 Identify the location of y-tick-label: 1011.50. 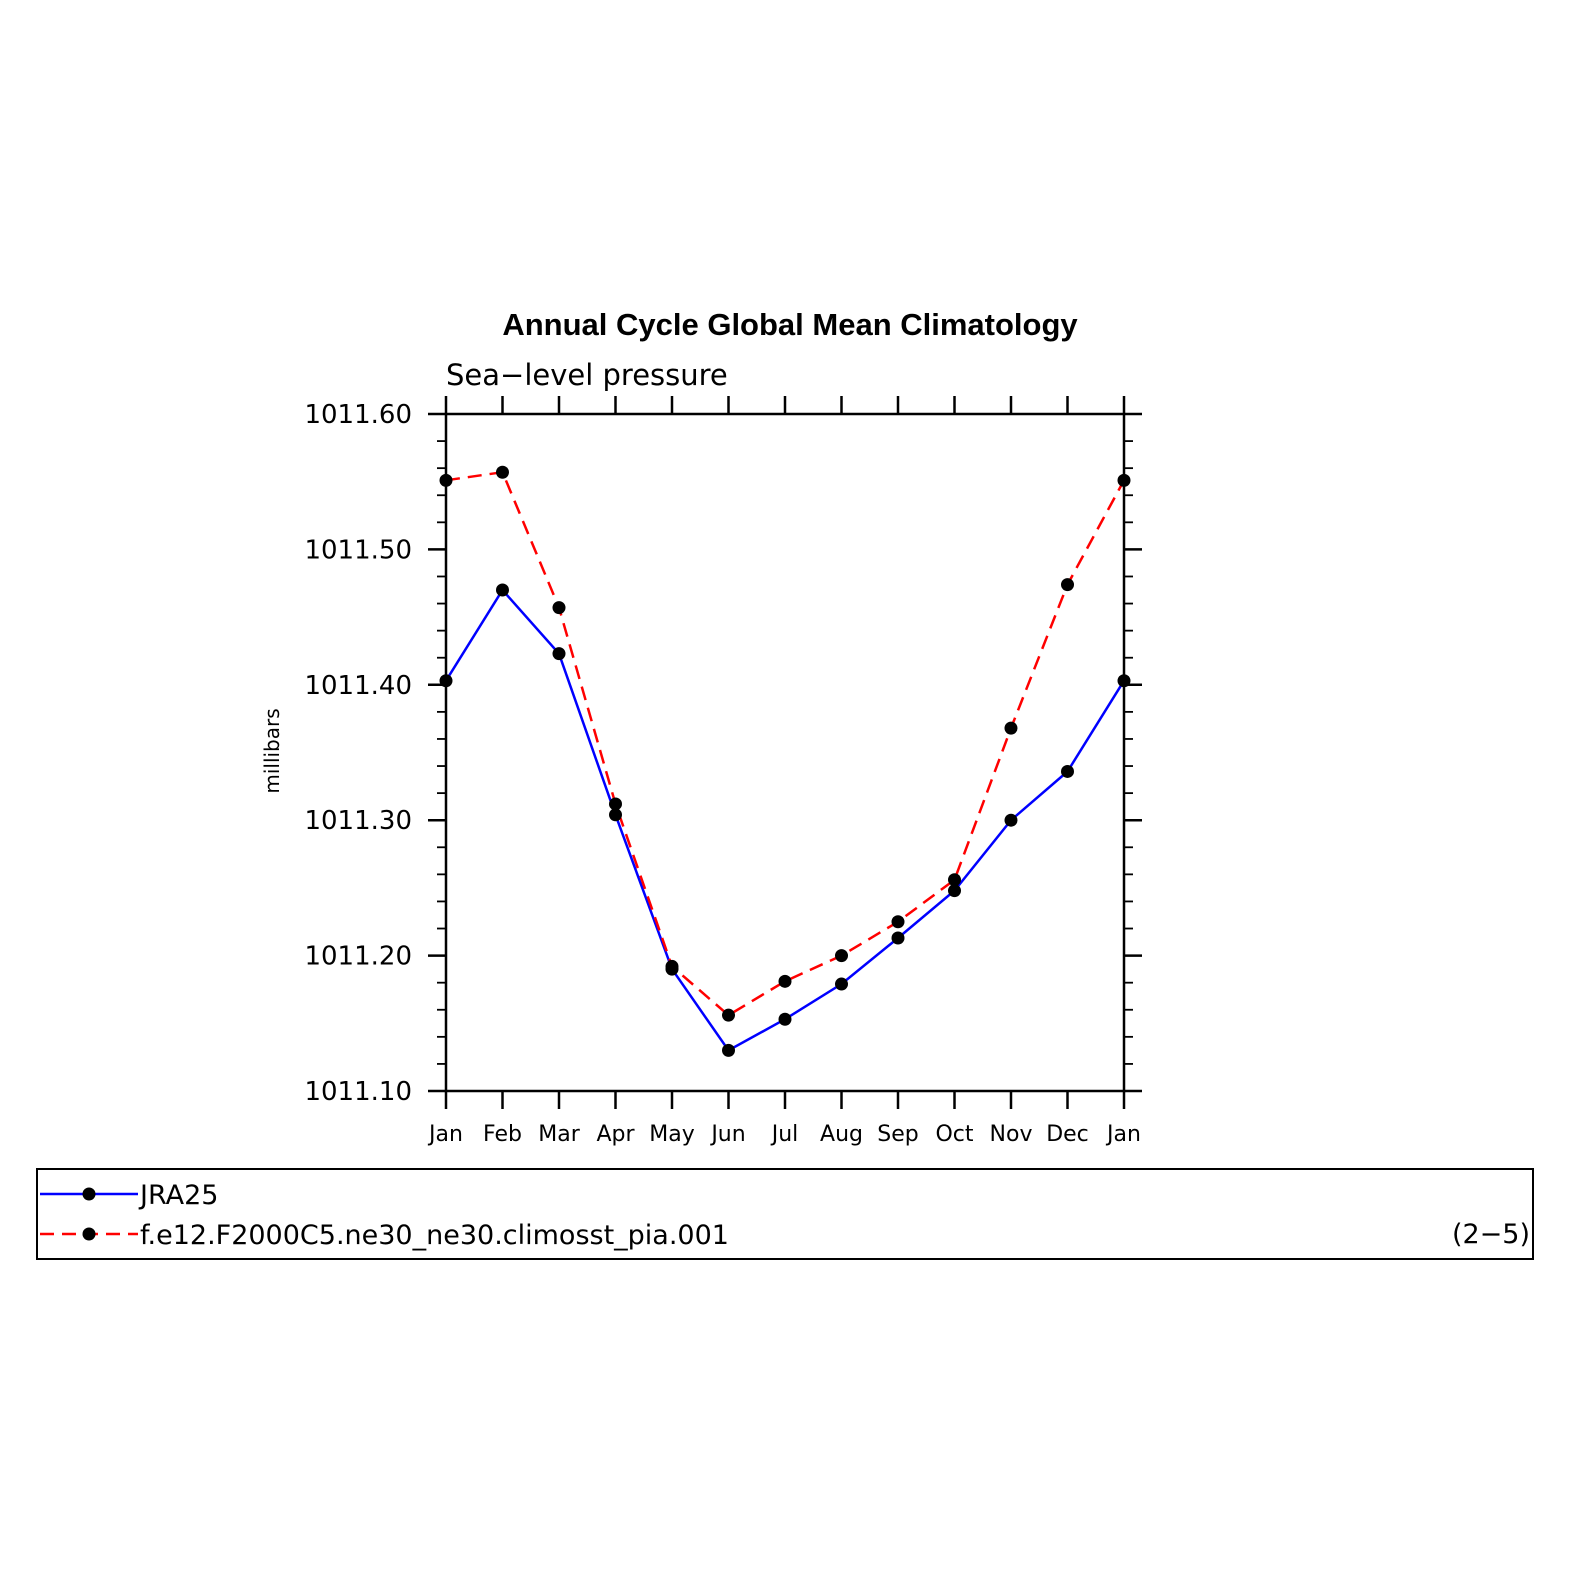
(358, 550).